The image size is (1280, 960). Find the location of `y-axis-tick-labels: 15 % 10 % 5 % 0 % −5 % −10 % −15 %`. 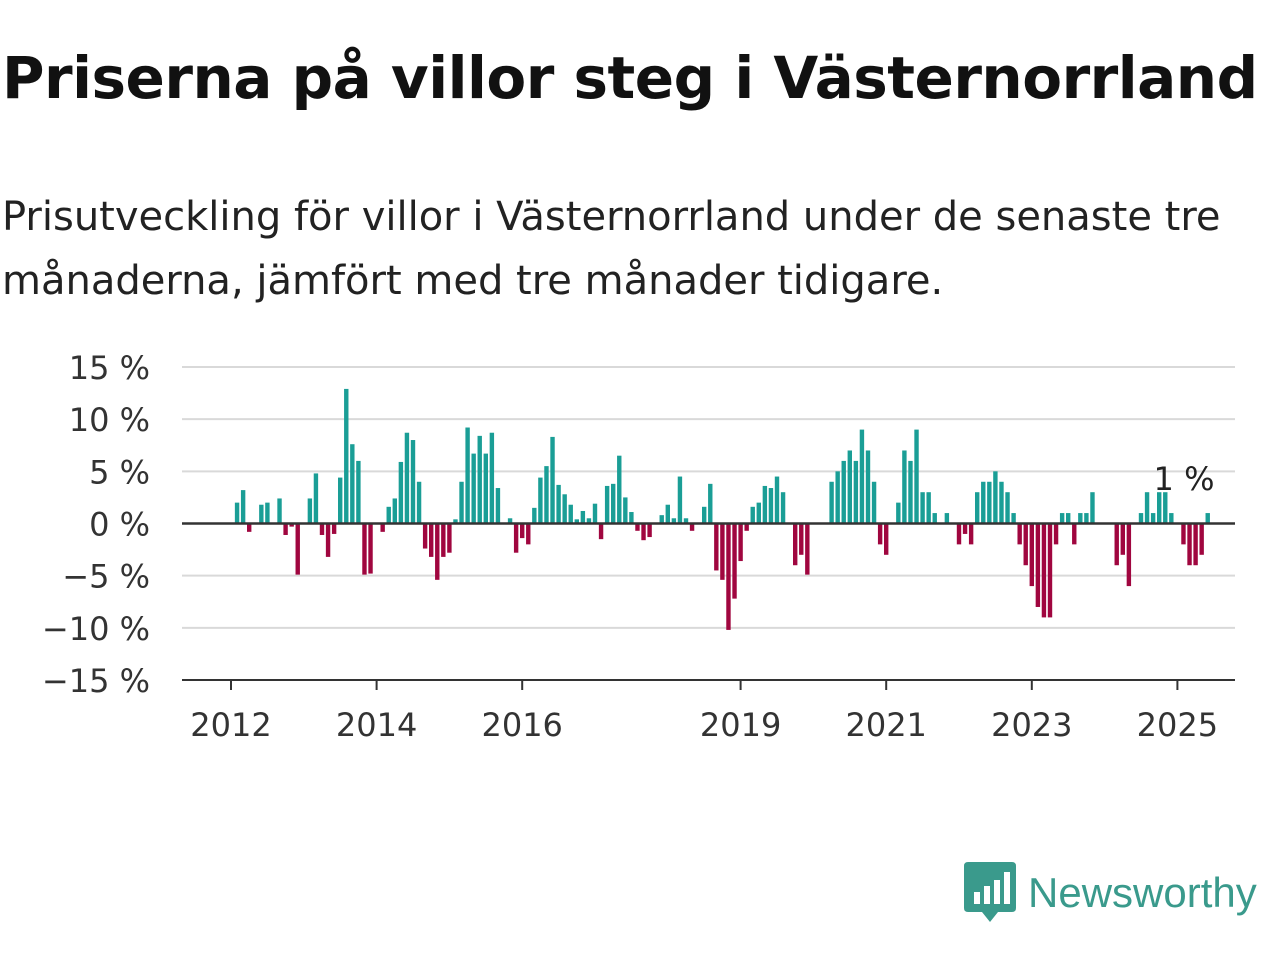

y-axis-tick-labels: 15 % 10 % 5 % 0 % −5 % −10 % −15 % is located at coordinates (96, 524).